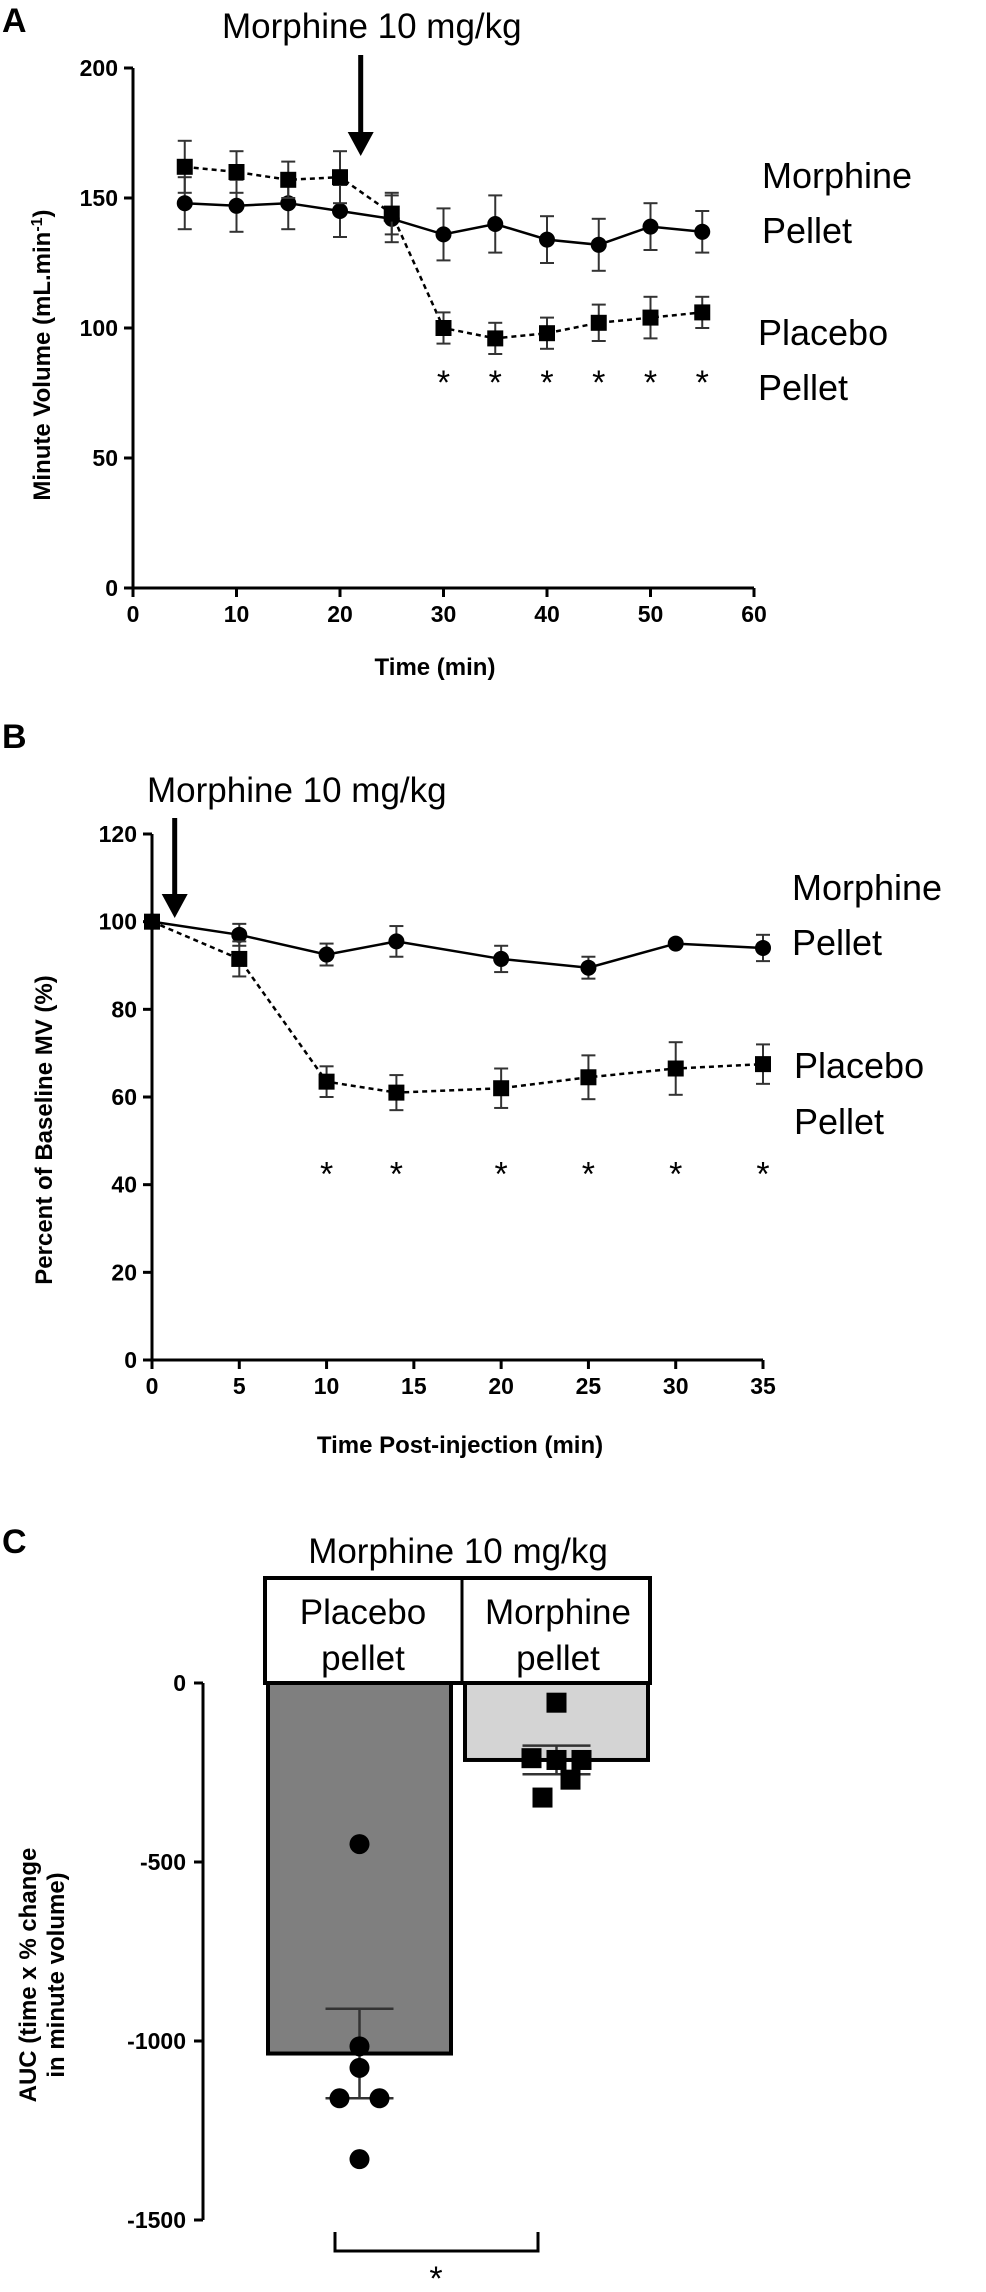 The image size is (986, 2292). Describe the element at coordinates (803, 387) in the screenshot. I see `panel-a-placebo-label-line2: Pellet` at that location.